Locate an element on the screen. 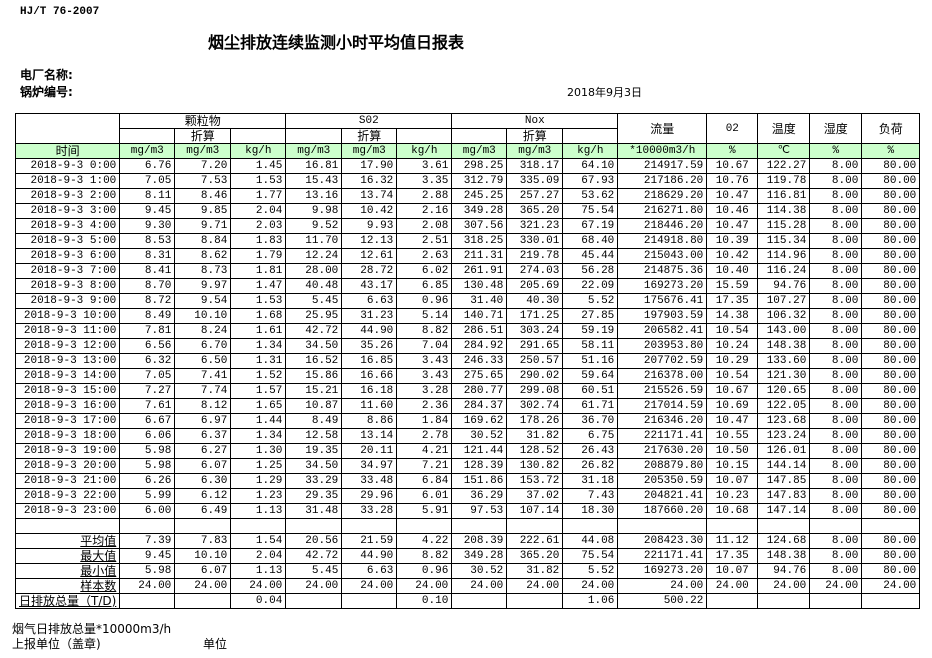 Image resolution: width=932 pixels, height=658 pixels. value-cell: 31.82 is located at coordinates (535, 436).